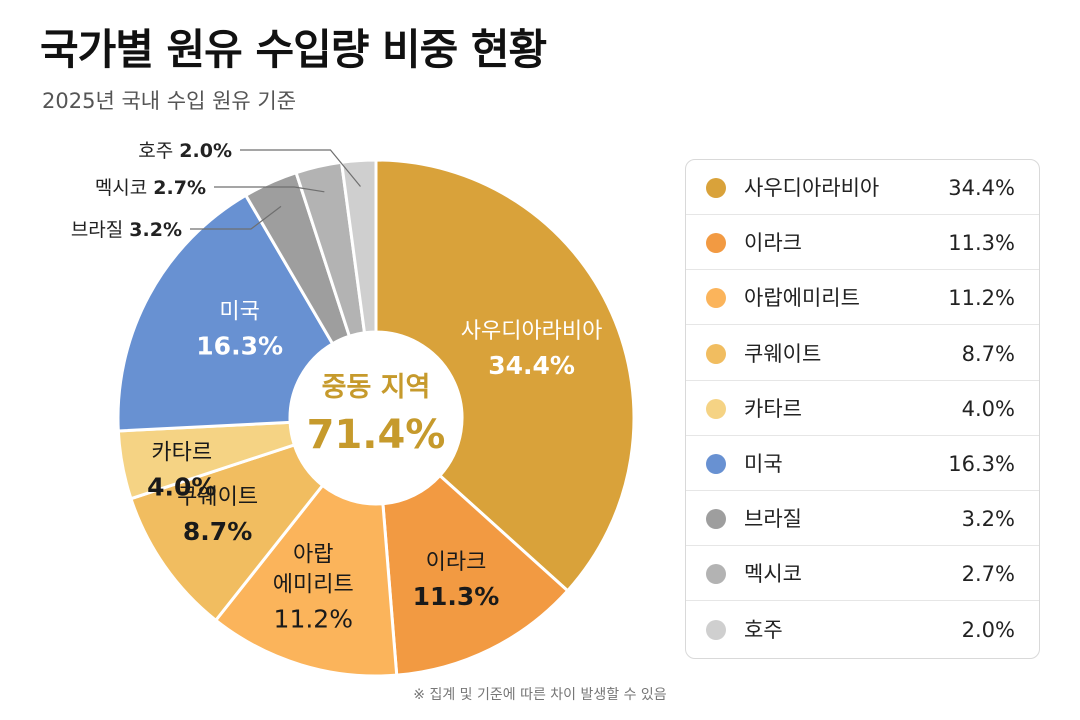 The image size is (1080, 720). Describe the element at coordinates (293, 49) in the screenshot. I see `chart-title: 국가별 원유 수입량 비중 현황` at that location.